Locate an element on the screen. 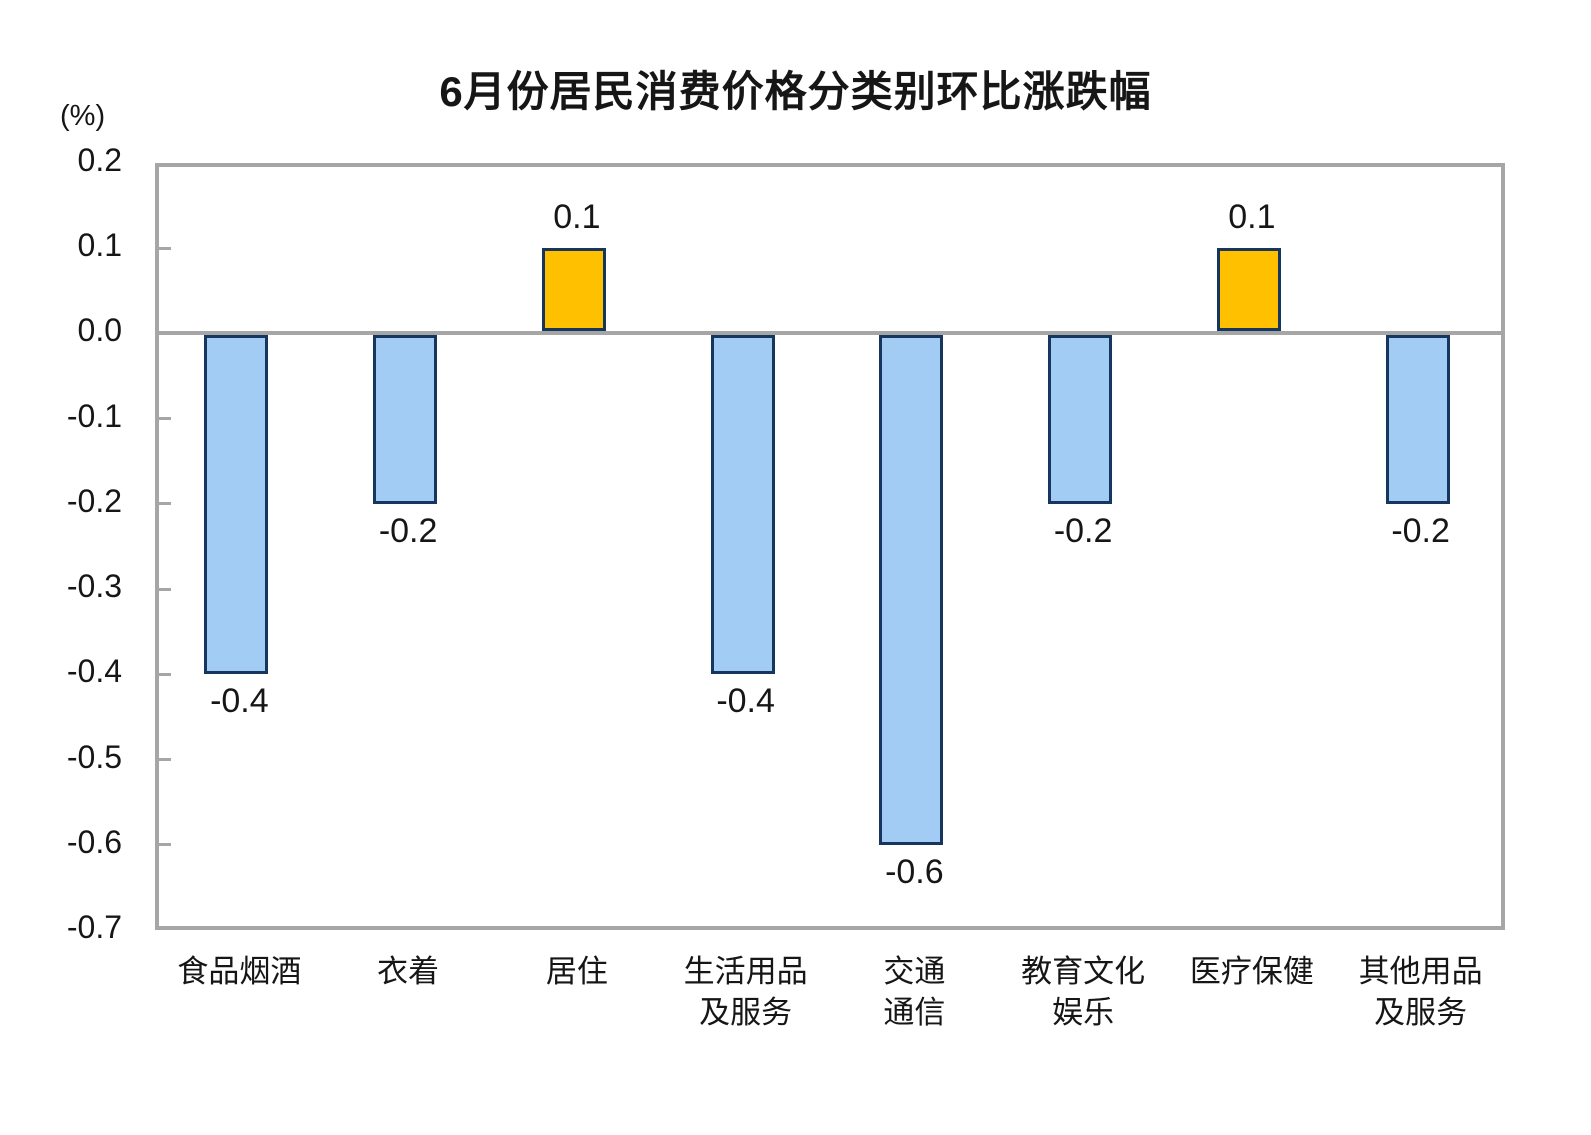 This screenshot has height=1135, width=1591. y-tick-label: -0.5 is located at coordinates (94, 756).